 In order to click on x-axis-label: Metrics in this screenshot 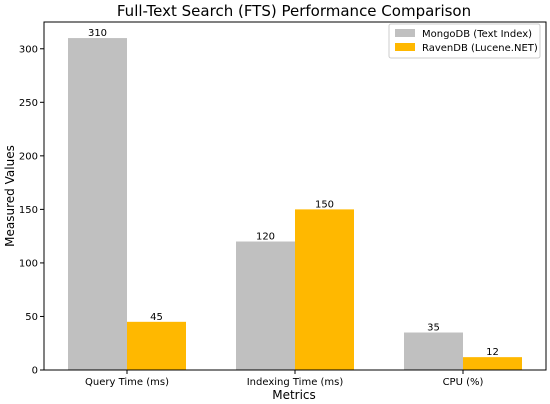, I will do `click(294, 395)`.